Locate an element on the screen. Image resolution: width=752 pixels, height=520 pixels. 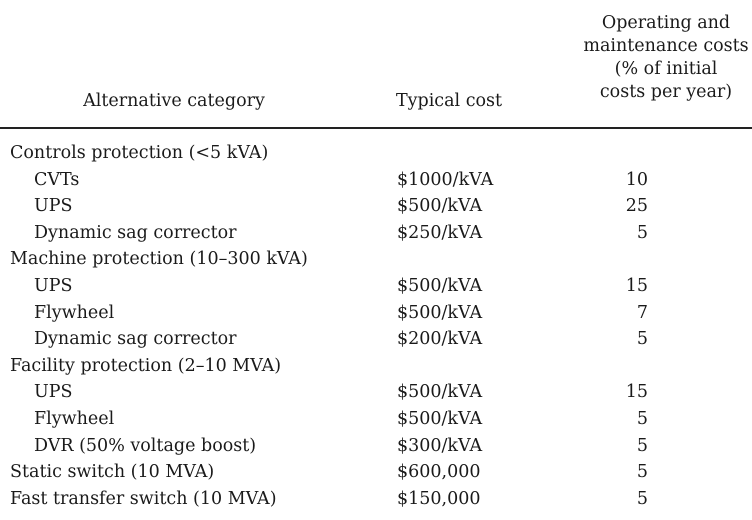
category-cell: Static switch (10 MVA) is located at coordinates (112, 472).